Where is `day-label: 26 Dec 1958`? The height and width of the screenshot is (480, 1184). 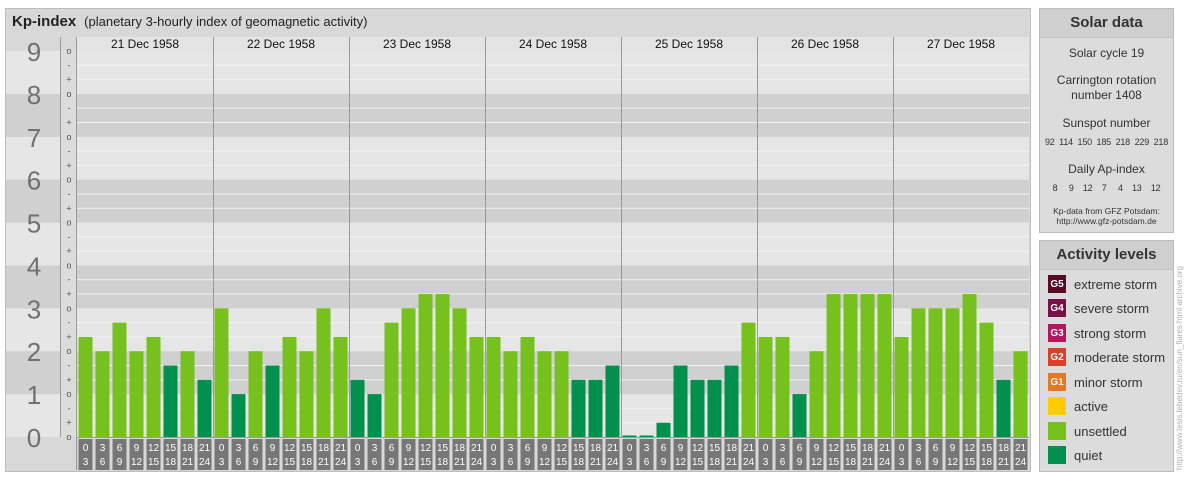
day-label: 26 Dec 1958 is located at coordinates (825, 44).